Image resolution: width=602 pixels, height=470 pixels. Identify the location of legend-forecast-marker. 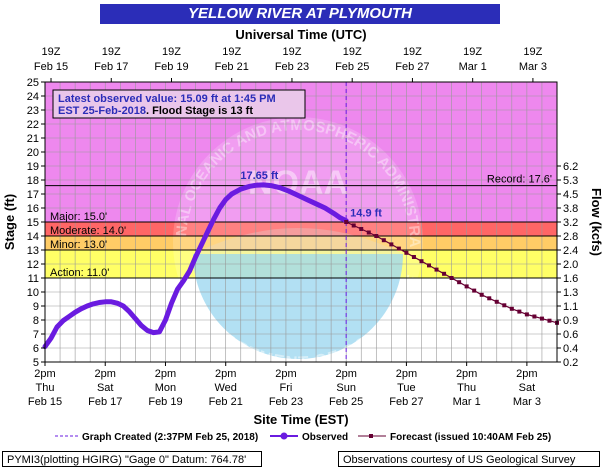
(371, 436).